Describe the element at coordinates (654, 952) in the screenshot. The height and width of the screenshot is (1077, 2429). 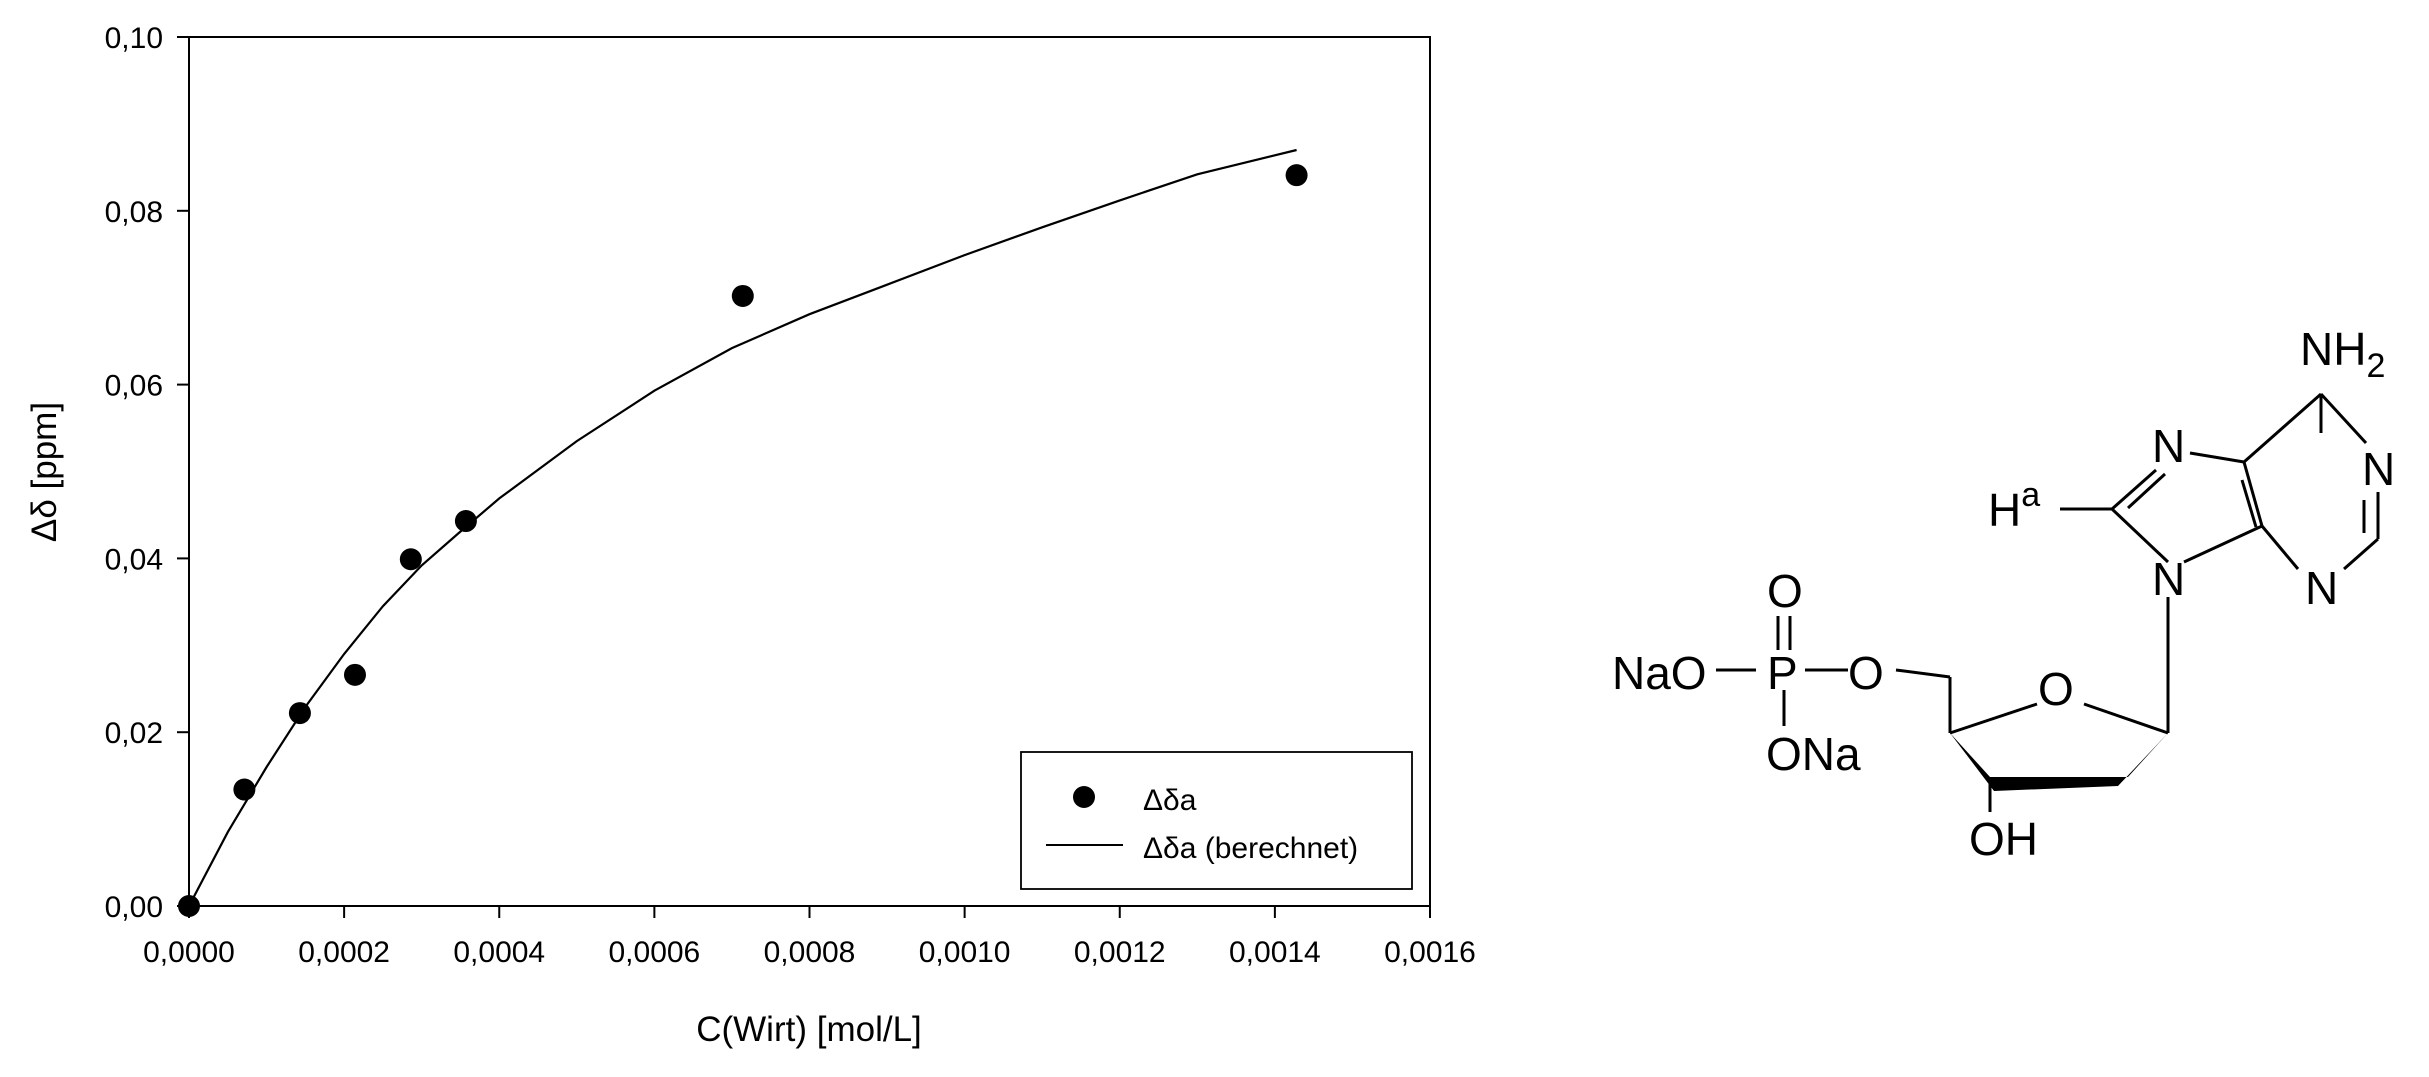
I see `x-tick-label: 0,0006` at that location.